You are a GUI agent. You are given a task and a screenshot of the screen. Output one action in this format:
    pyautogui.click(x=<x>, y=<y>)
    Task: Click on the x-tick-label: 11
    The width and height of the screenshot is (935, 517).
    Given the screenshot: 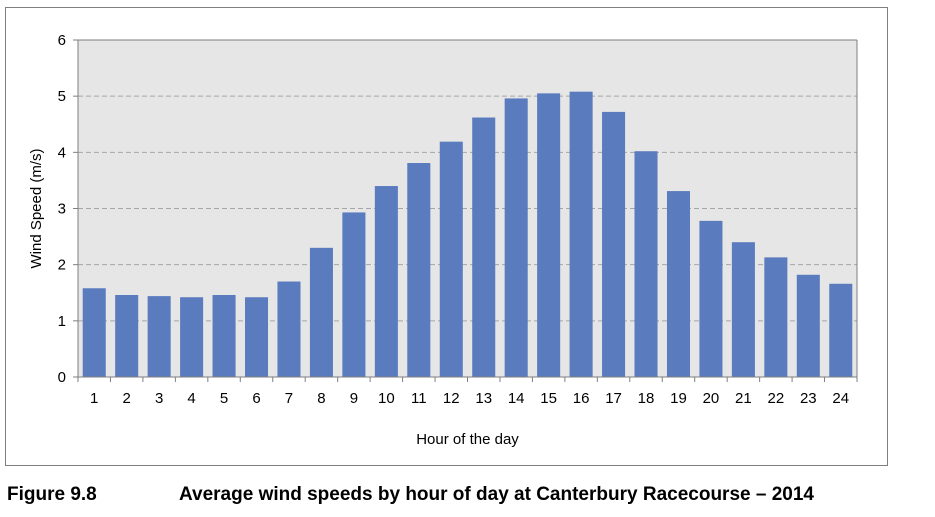 What is the action you would take?
    pyautogui.click(x=419, y=398)
    